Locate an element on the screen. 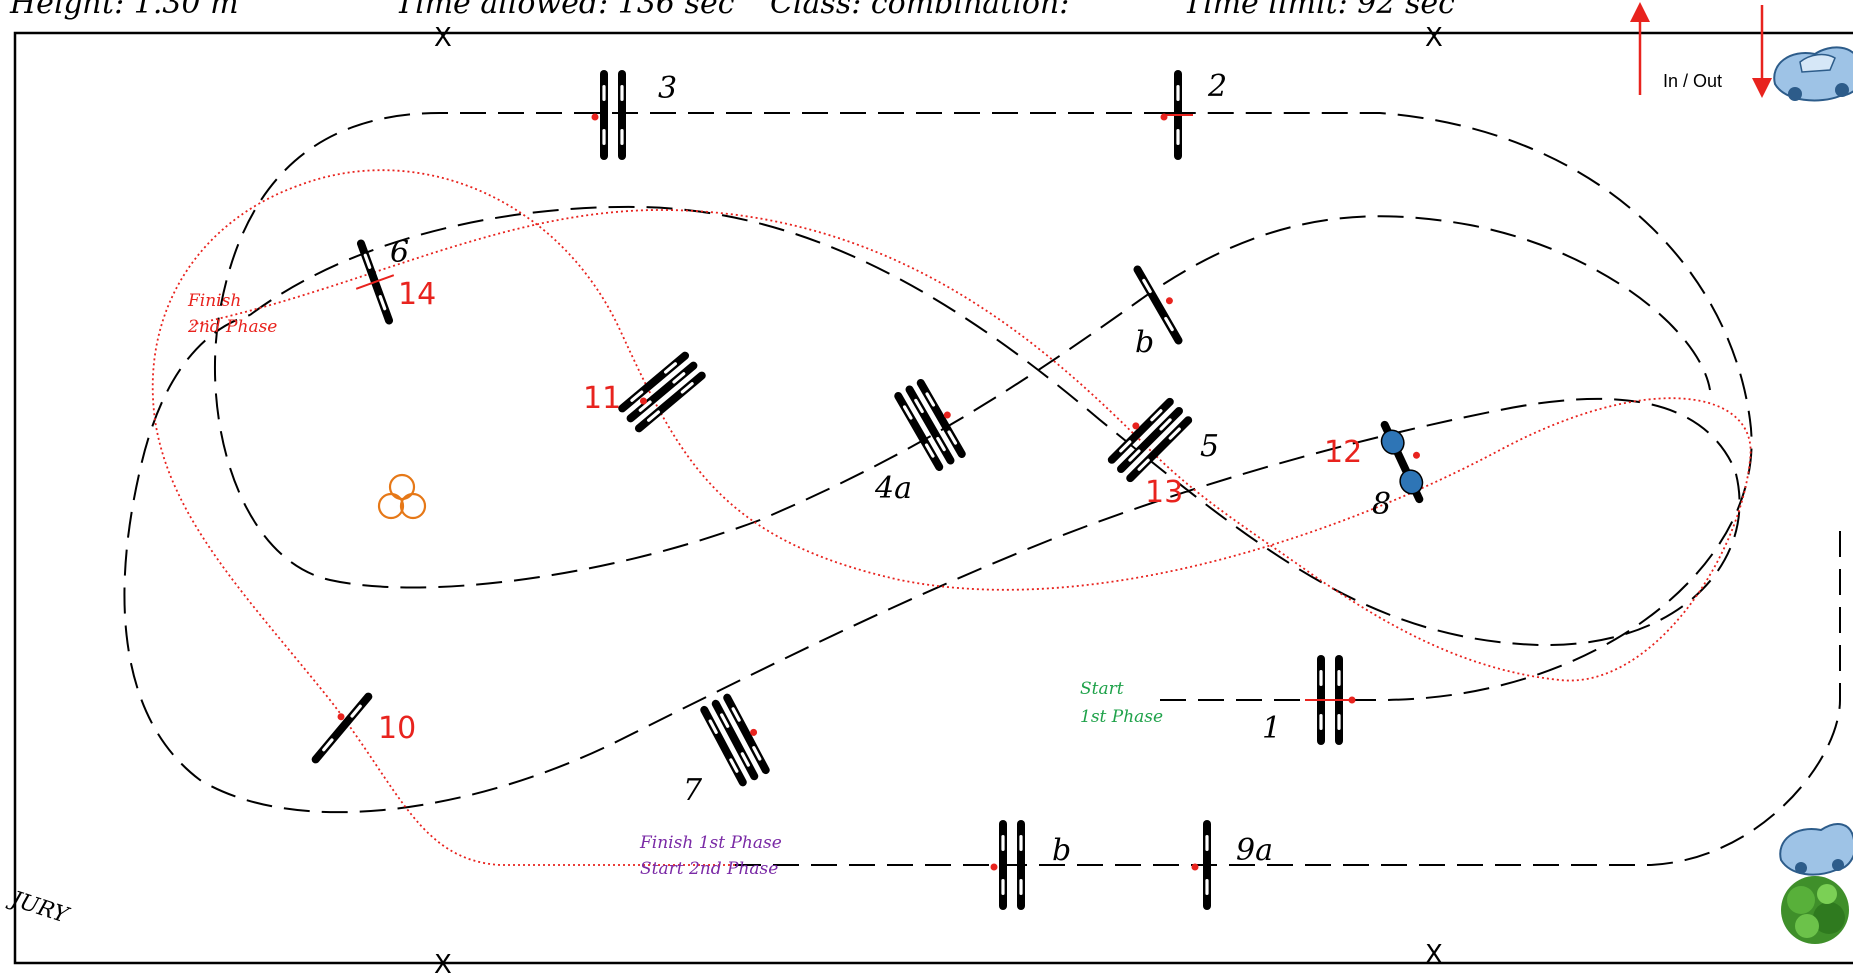 This screenshot has width=1853, height=975. jump-4b is located at coordinates (1158, 305).